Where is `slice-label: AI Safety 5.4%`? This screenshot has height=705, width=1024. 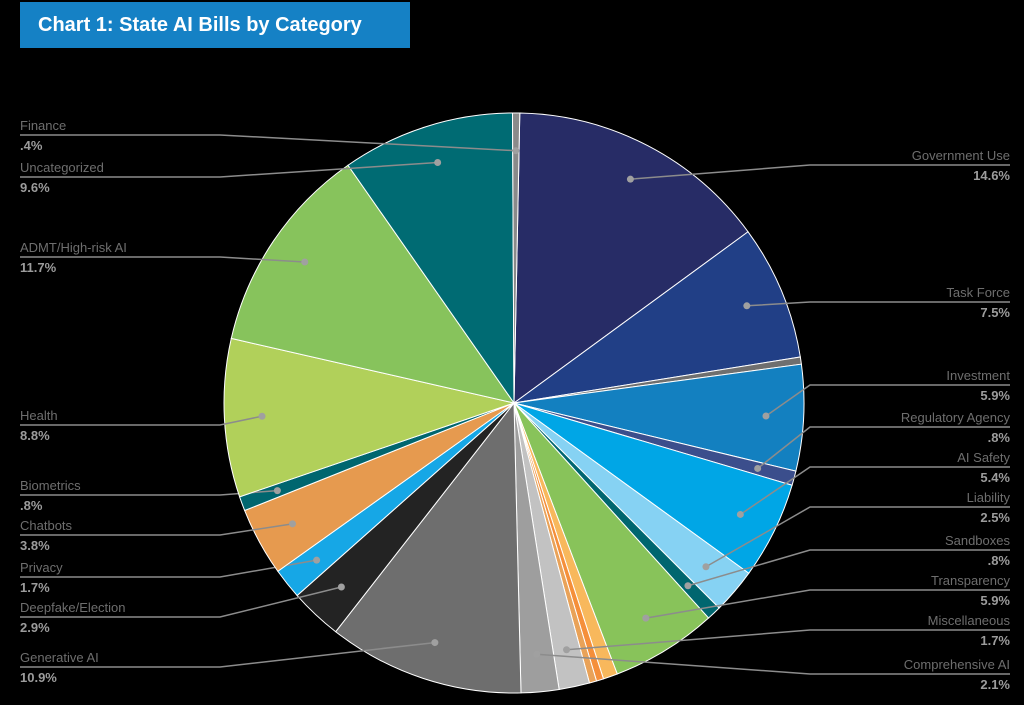
slice-label: AI Safety 5.4% is located at coordinates (983, 467).